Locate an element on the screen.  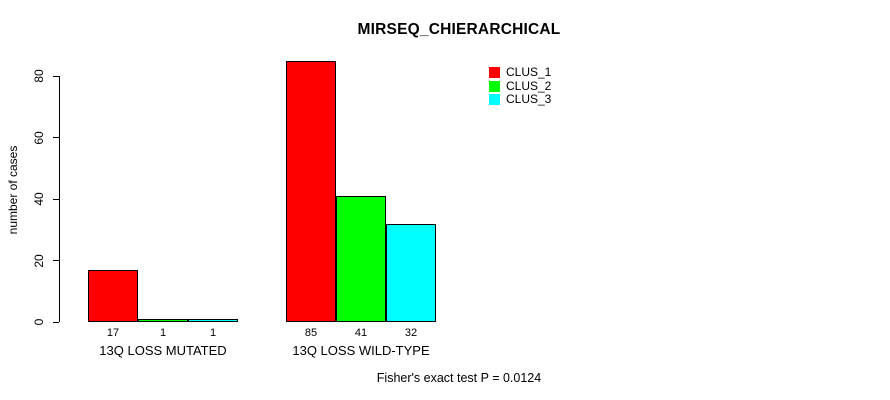
fisher-test-annotation: Fisher's exact test P = 0.0124 is located at coordinates (459, 378).